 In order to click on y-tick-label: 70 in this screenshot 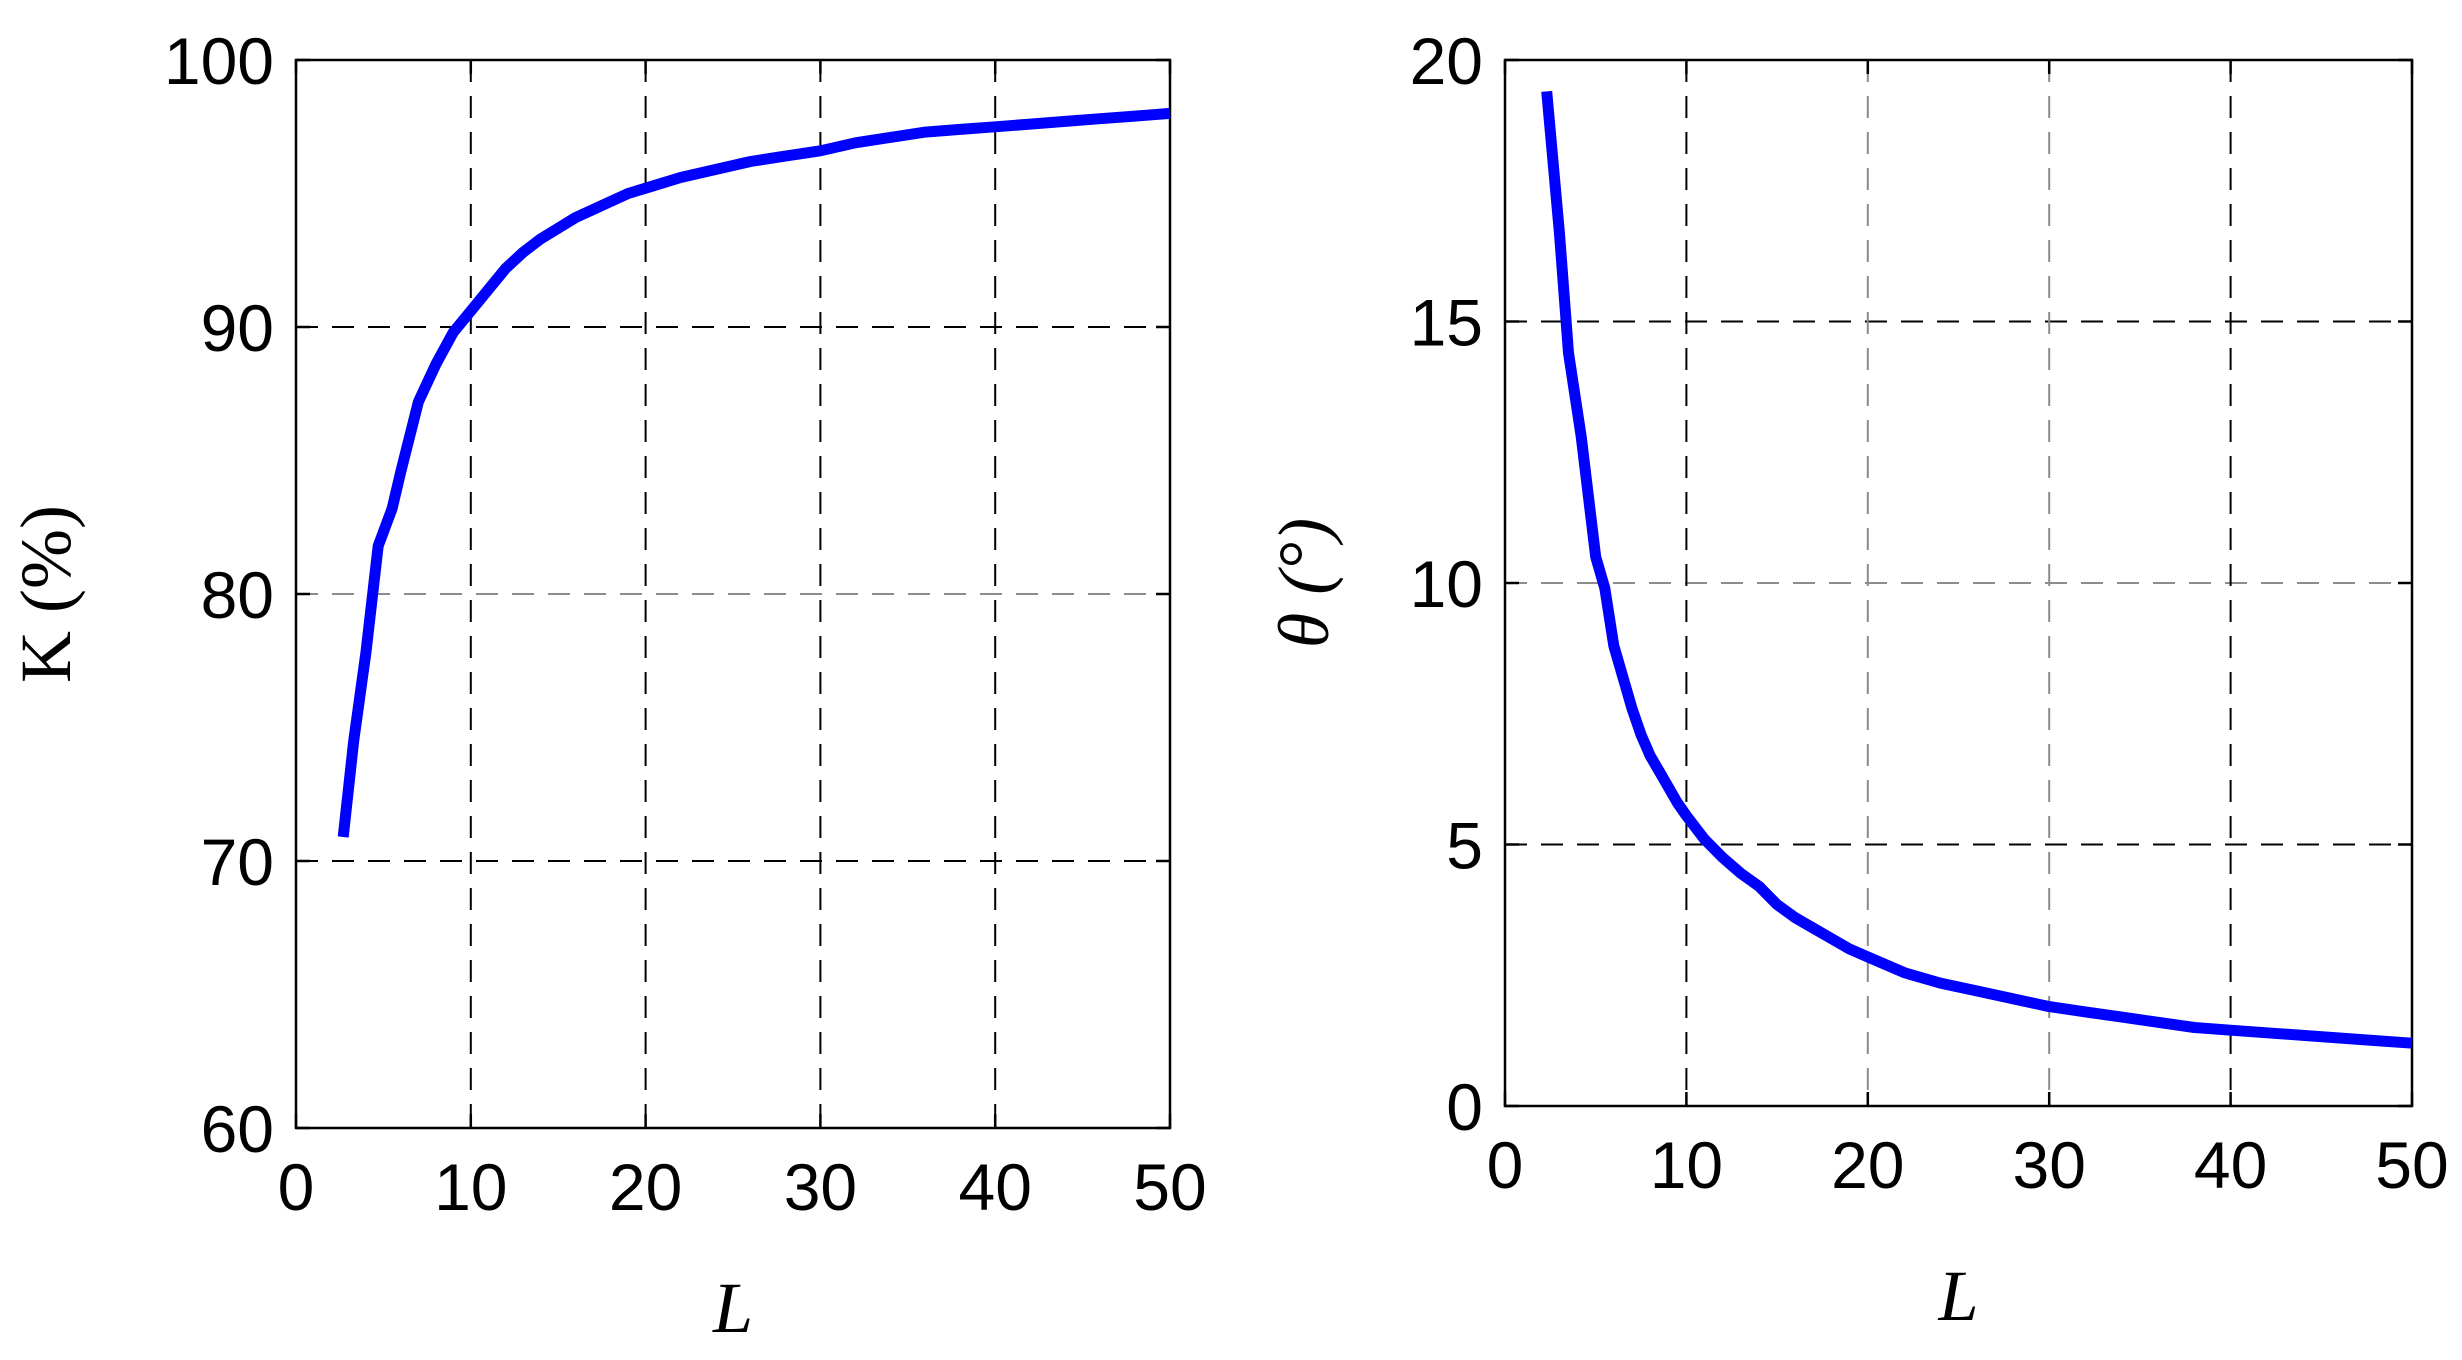, I will do `click(237, 862)`.